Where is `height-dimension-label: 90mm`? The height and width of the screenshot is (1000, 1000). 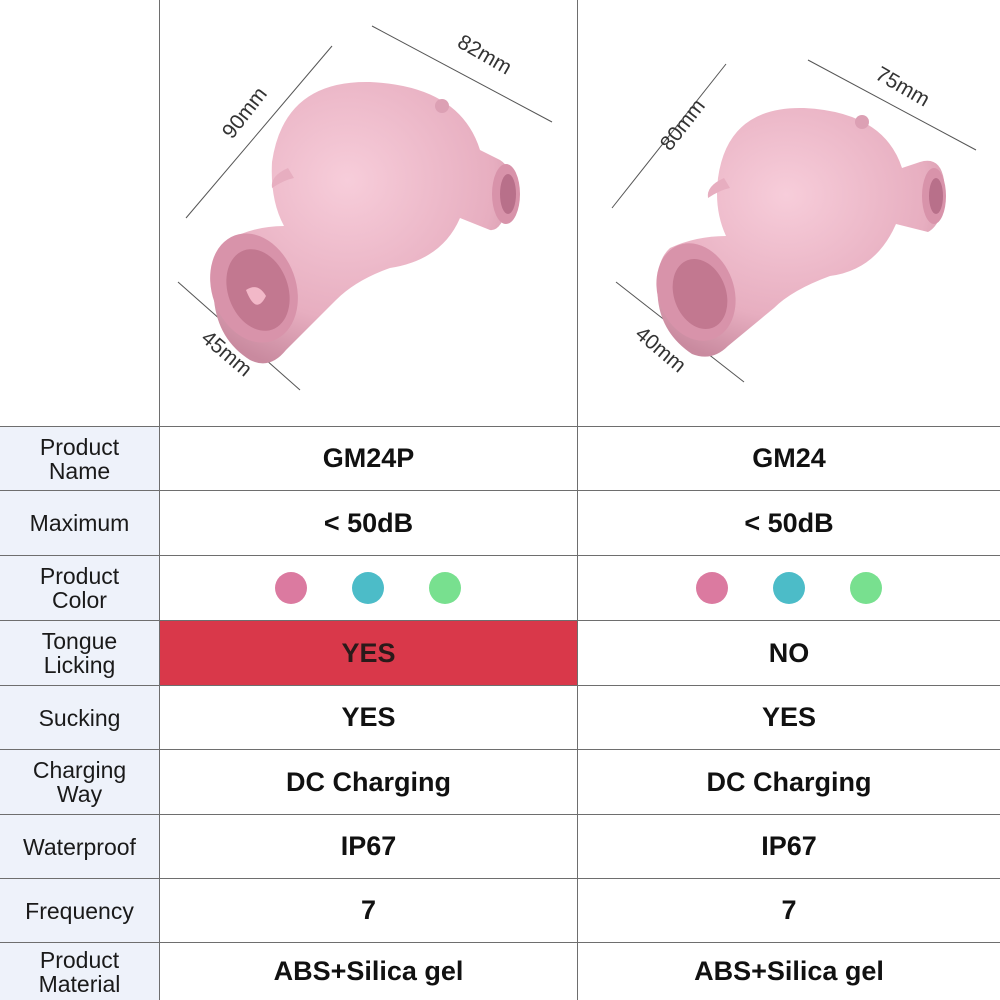 height-dimension-label: 90mm is located at coordinates (245, 113).